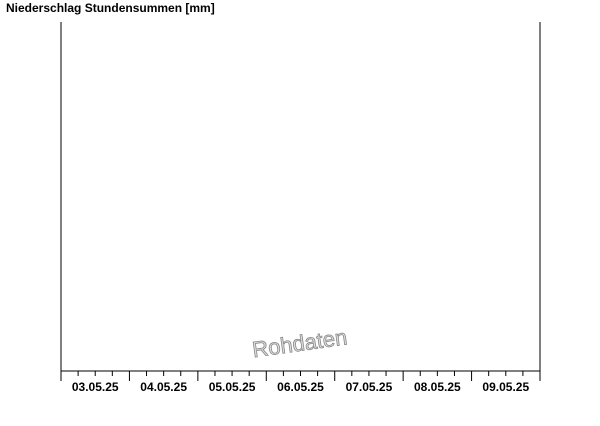  I want to click on chart-title: Niederschlag Stundensummen [mm], so click(110, 8).